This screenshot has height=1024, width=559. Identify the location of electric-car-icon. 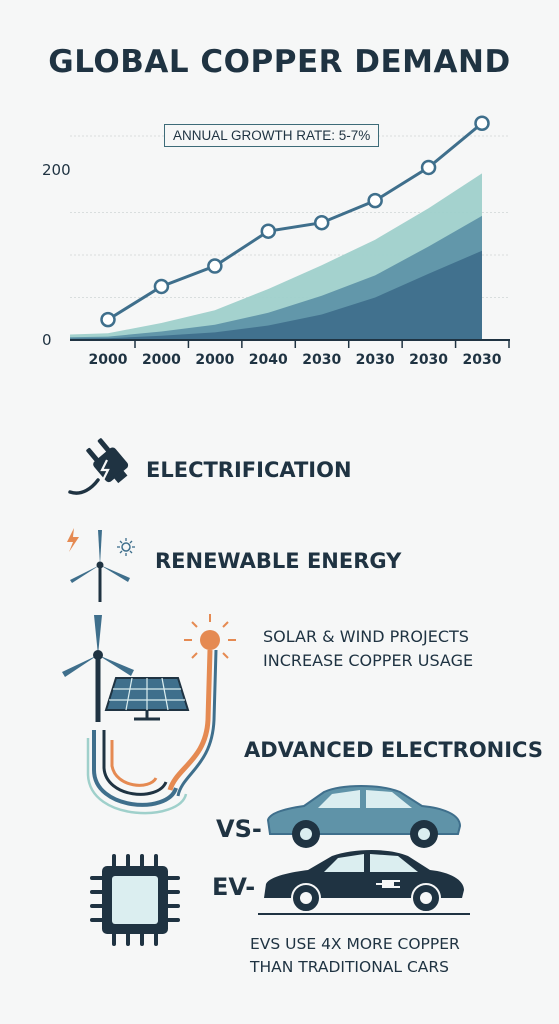
(364, 882).